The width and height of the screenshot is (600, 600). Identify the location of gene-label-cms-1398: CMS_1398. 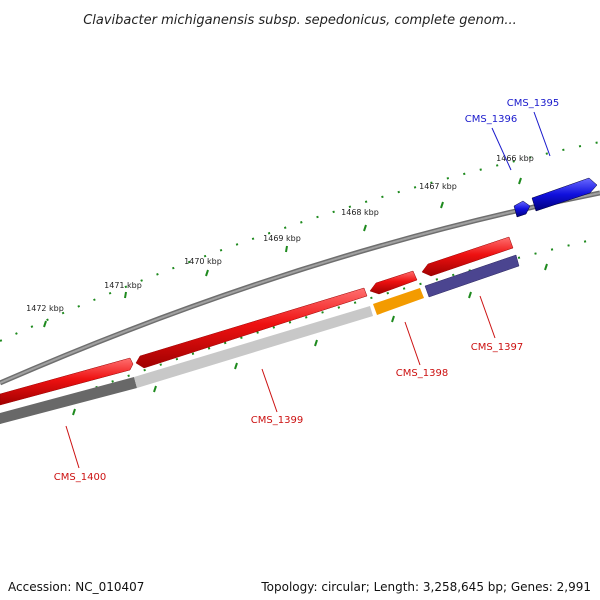
(422, 373).